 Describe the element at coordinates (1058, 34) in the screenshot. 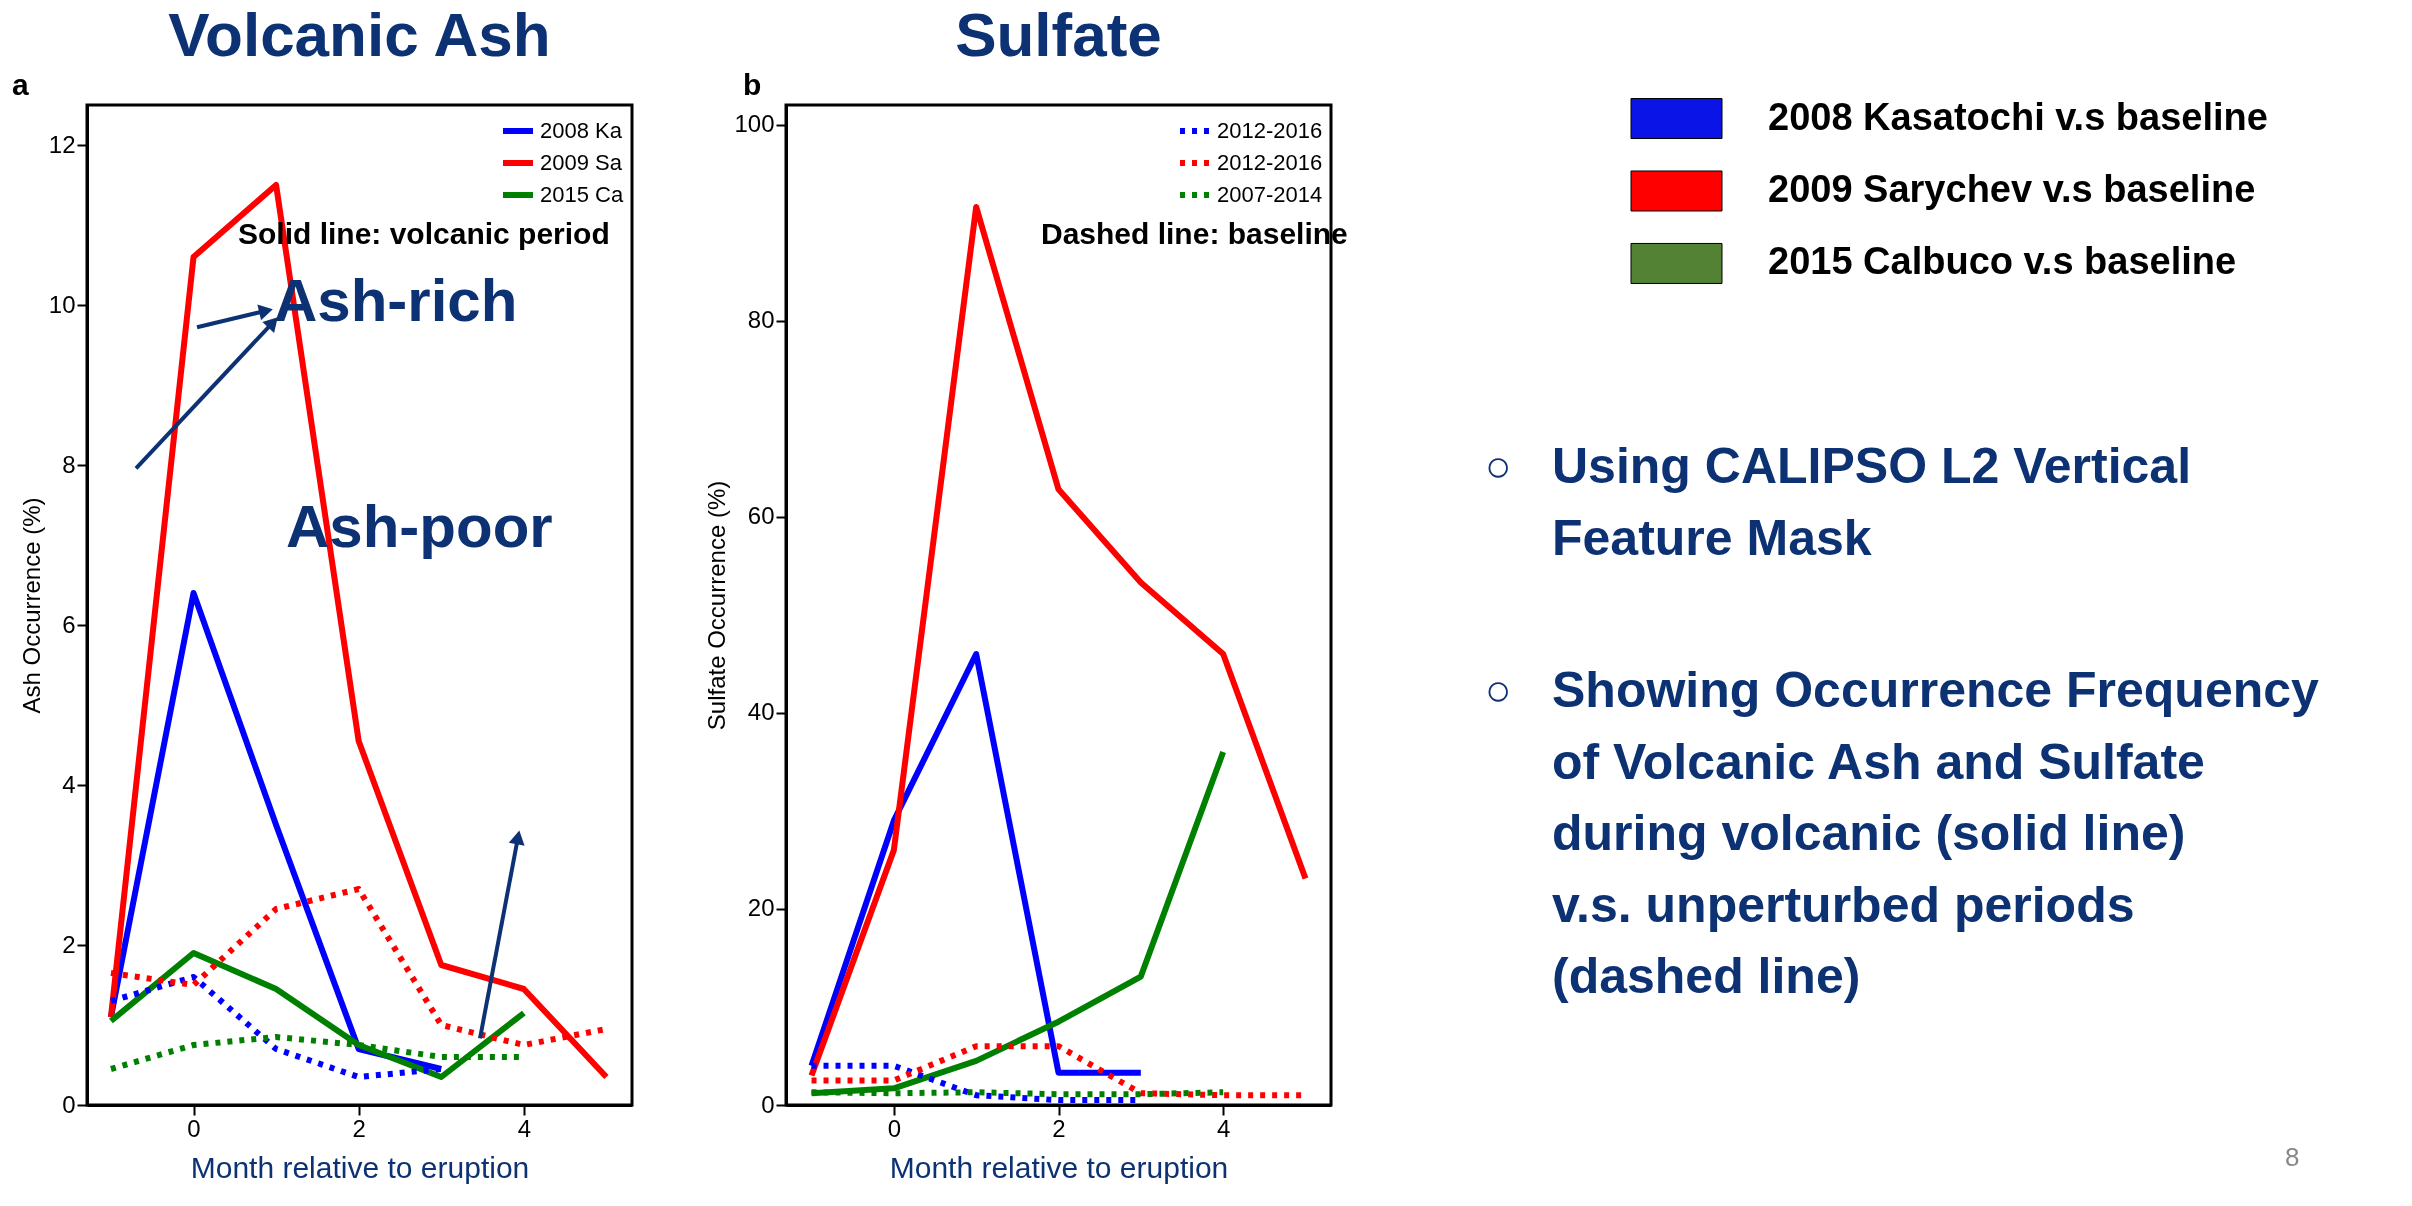

I see `chart-title: Sulfate` at that location.